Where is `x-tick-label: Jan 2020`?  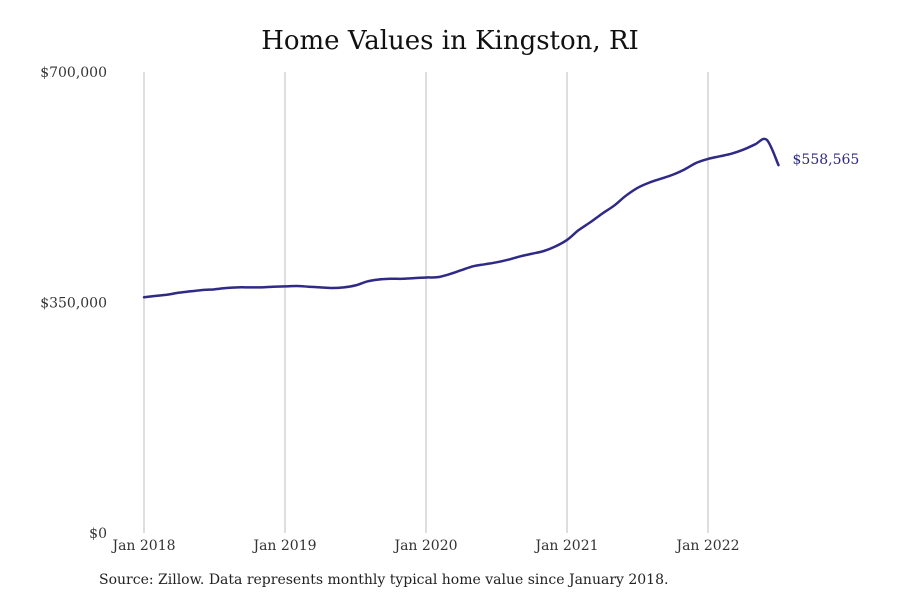 x-tick-label: Jan 2020 is located at coordinates (424, 546).